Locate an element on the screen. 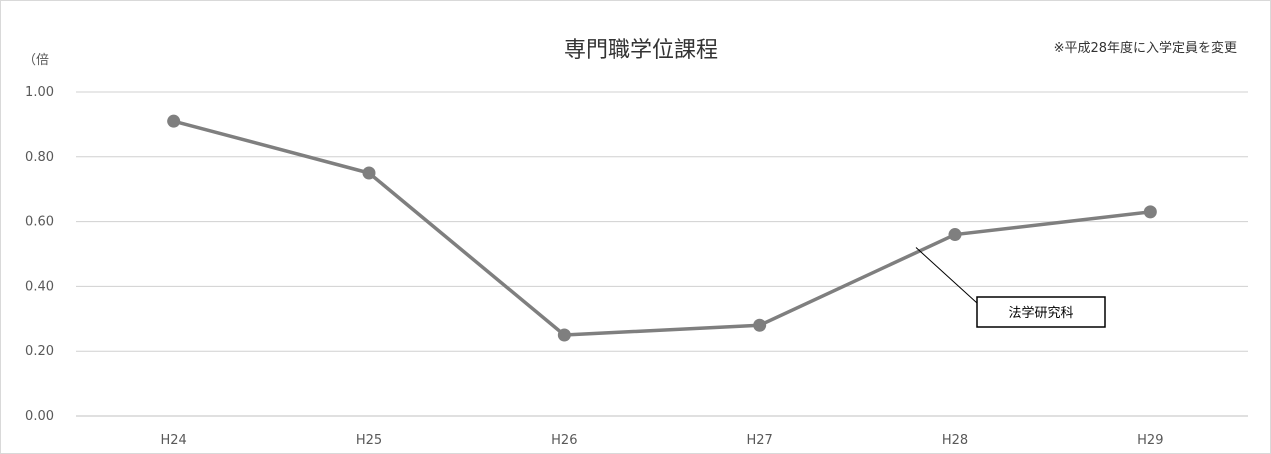 The image size is (1271, 454). series-callout: 法学研究科 is located at coordinates (1010, 287).